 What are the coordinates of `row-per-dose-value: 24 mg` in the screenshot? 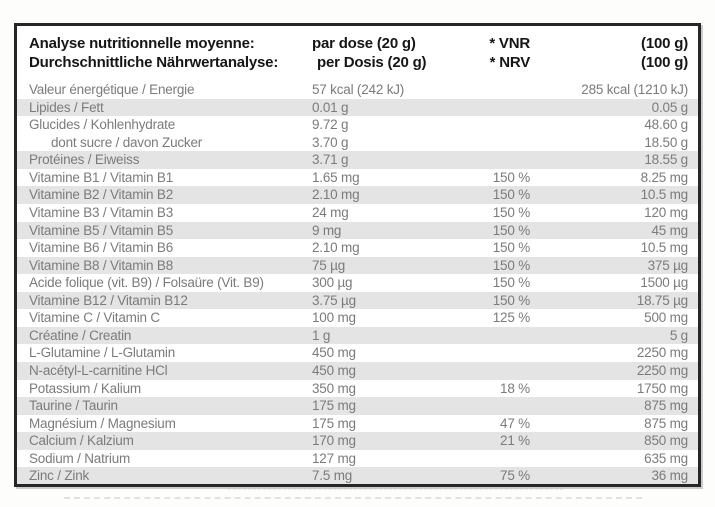 It's located at (330, 212).